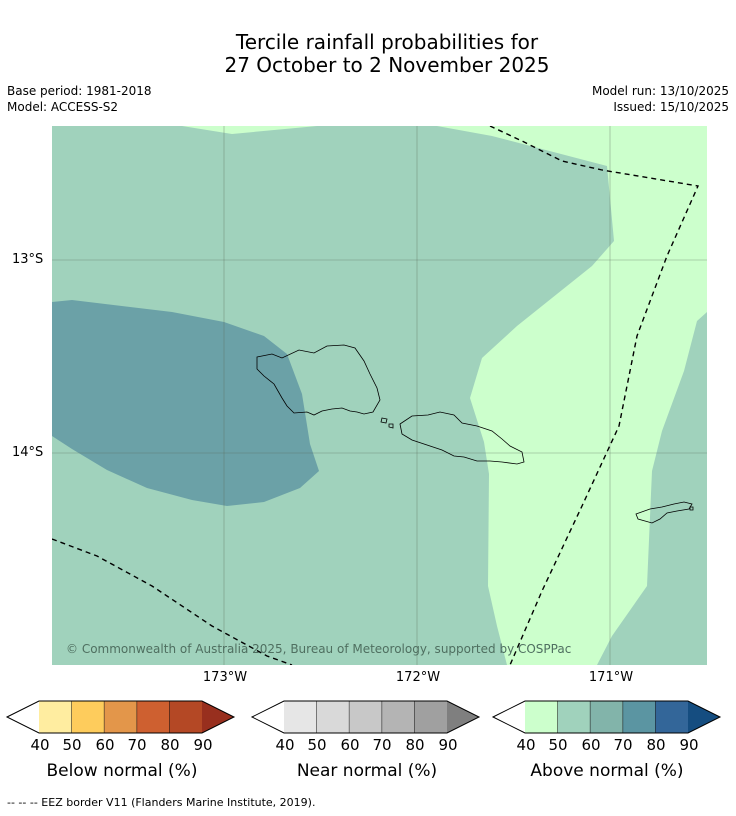 The image size is (736, 816). Describe the element at coordinates (660, 91) in the screenshot. I see `model-run: Model run: 13/10/2025` at that location.